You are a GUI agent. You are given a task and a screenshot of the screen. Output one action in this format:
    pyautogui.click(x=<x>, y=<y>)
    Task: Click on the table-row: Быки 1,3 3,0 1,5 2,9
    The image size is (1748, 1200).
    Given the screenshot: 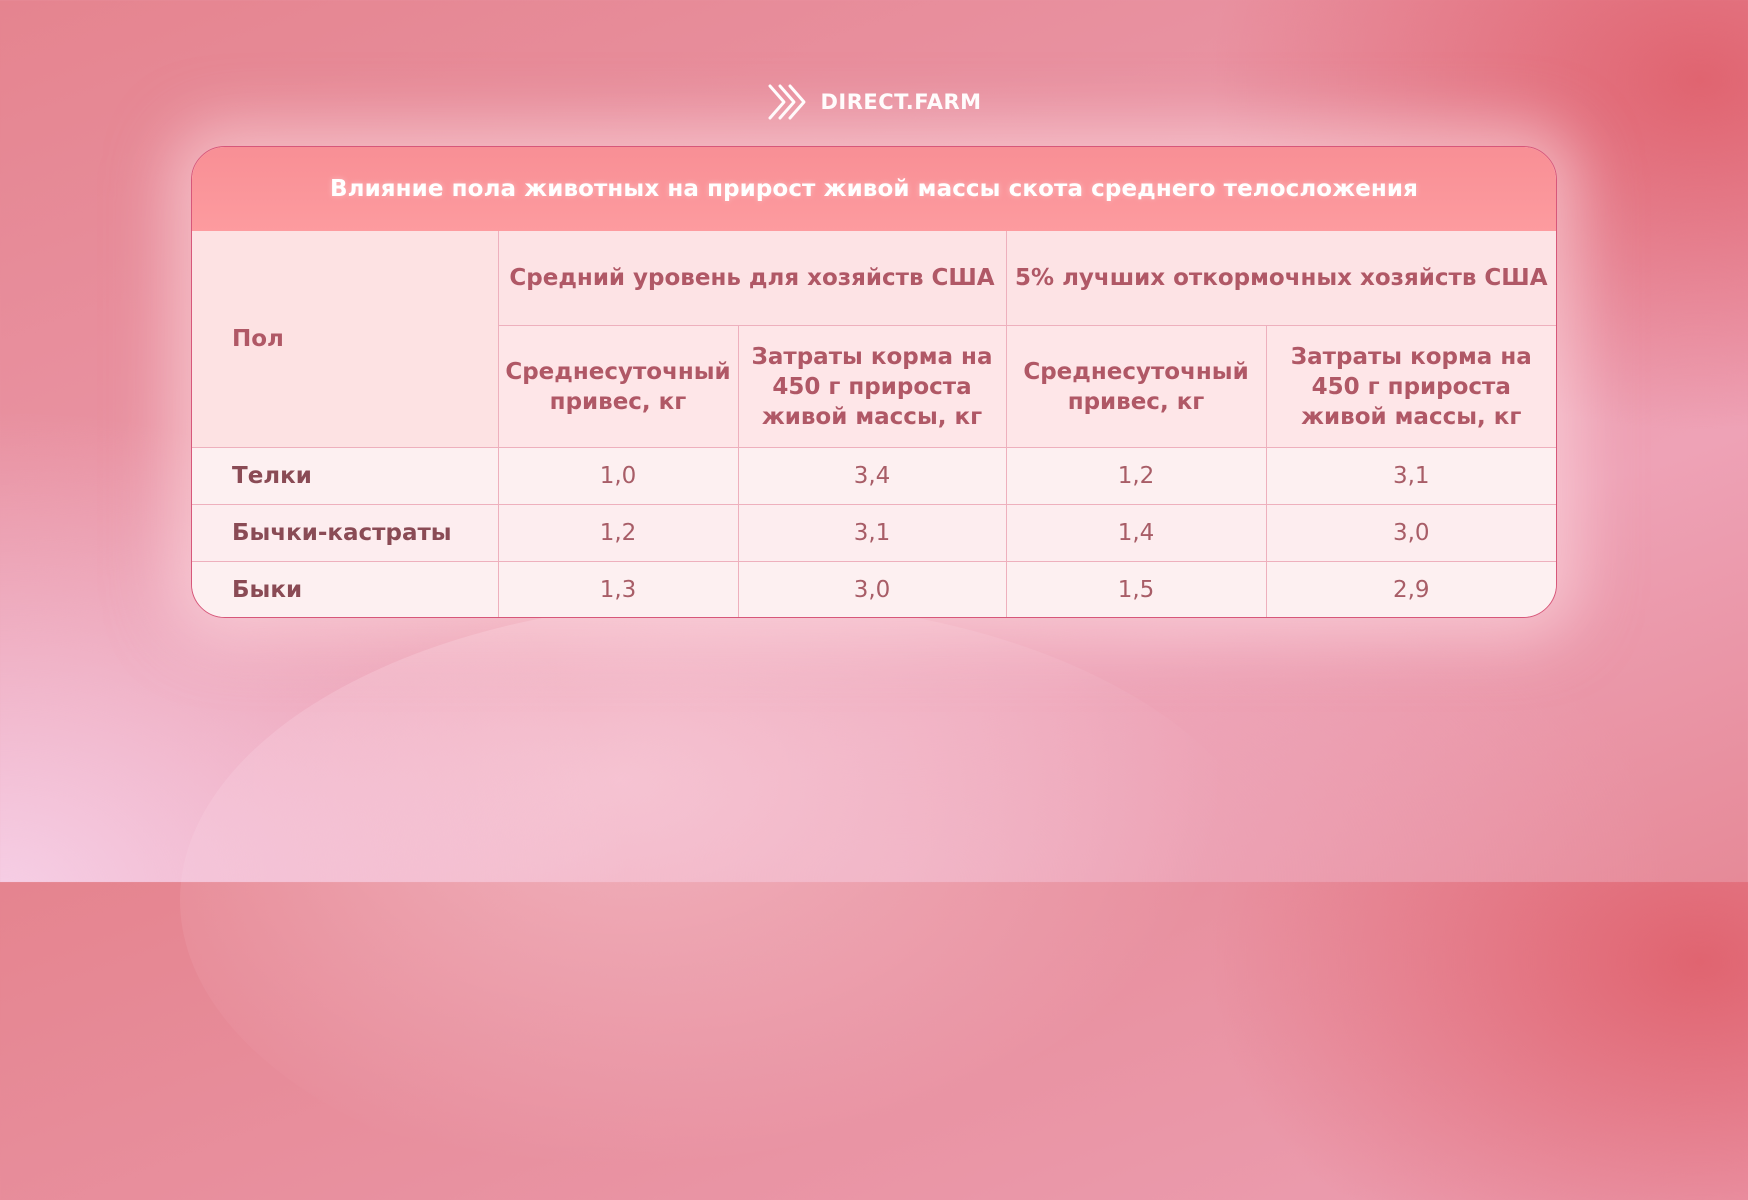 What is the action you would take?
    pyautogui.click(x=874, y=589)
    